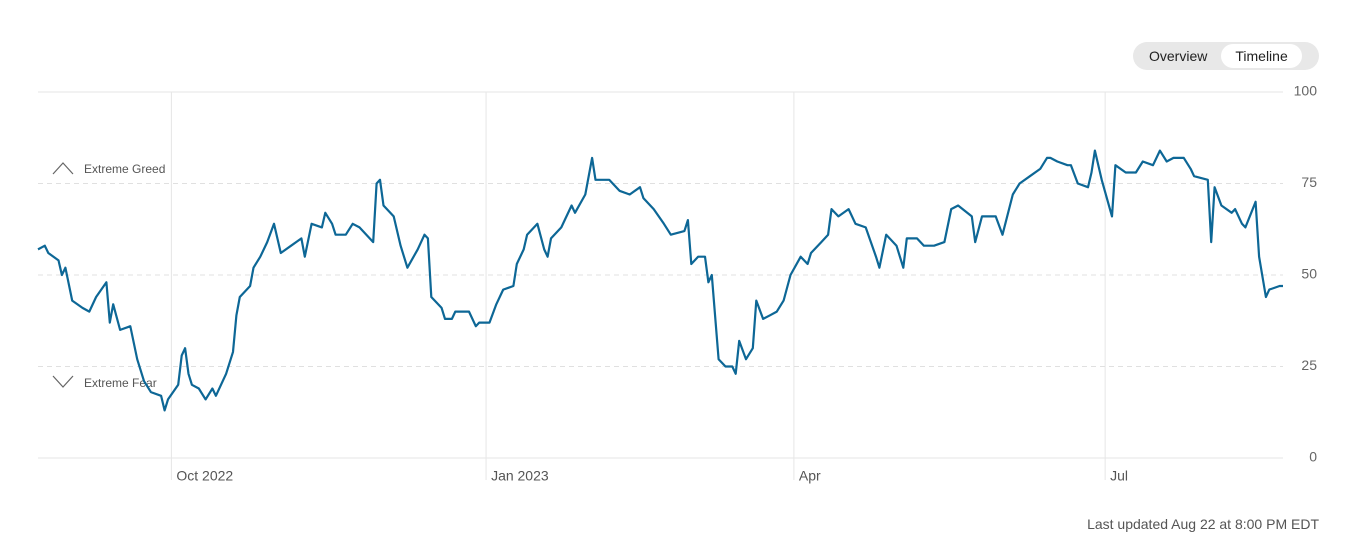 This screenshot has height=545, width=1351. I want to click on x-tick-label: Oct 2022, so click(204, 476).